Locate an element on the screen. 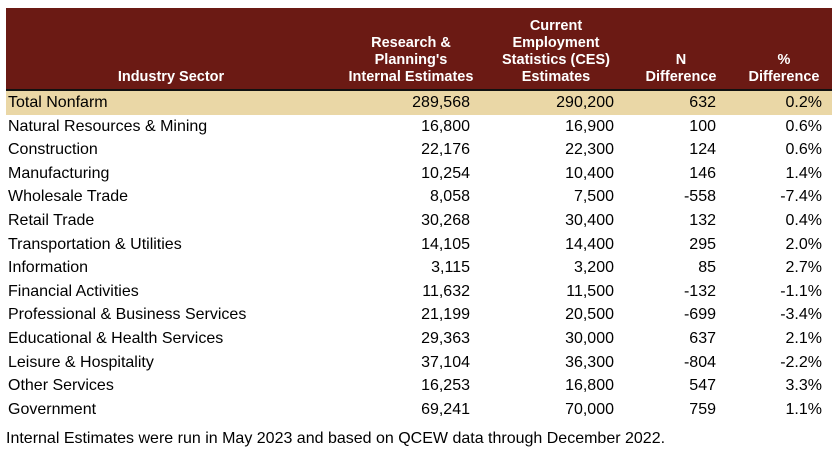 The image size is (840, 469). cell-sector: Professional & Business Services is located at coordinates (127, 315).